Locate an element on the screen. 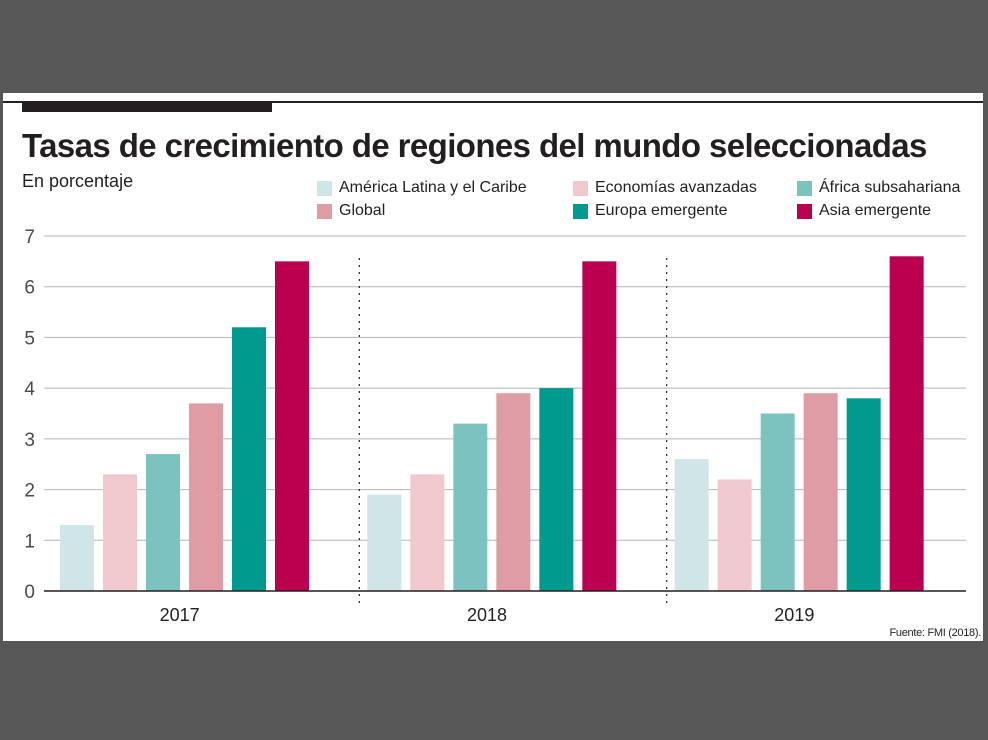 The width and height of the screenshot is (988, 740). x-tick-label: 2019 is located at coordinates (794, 615).